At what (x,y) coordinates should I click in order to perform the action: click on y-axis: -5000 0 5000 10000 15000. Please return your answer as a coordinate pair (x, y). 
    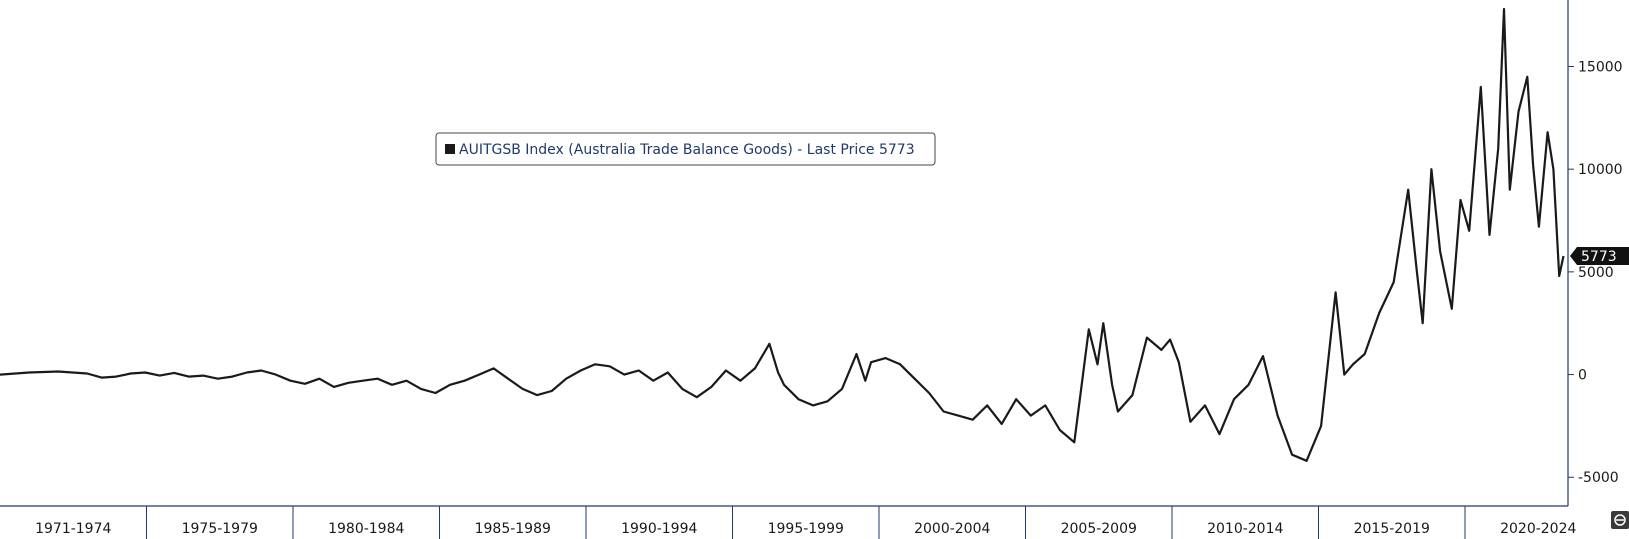
    Looking at the image, I should click on (1595, 253).